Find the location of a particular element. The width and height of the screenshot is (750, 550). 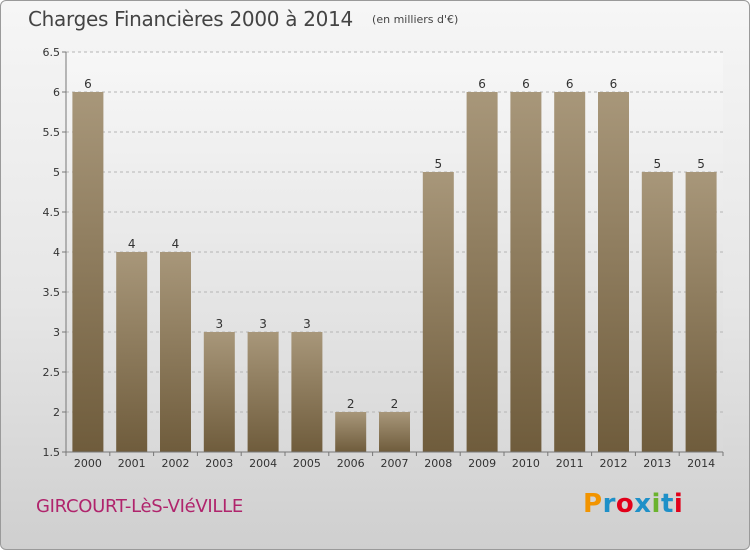

bar-2012 is located at coordinates (613, 272).